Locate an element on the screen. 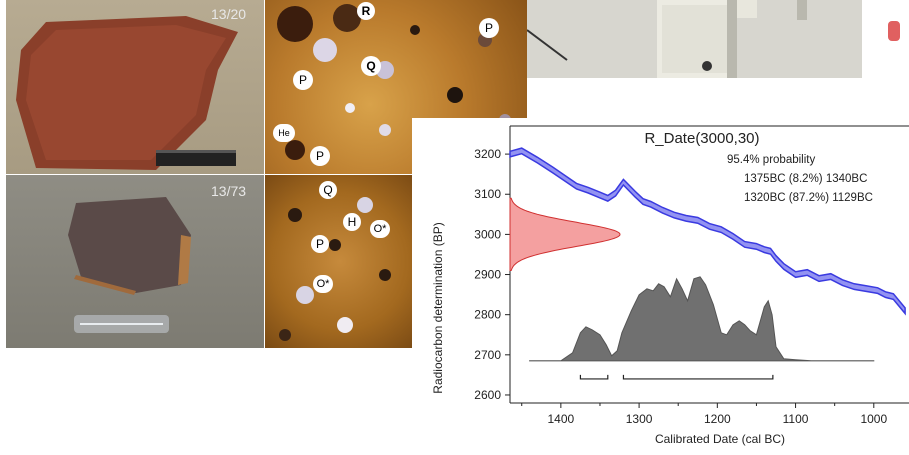 The height and width of the screenshot is (455, 909). calibrated-date-distribution is located at coordinates (702, 319).